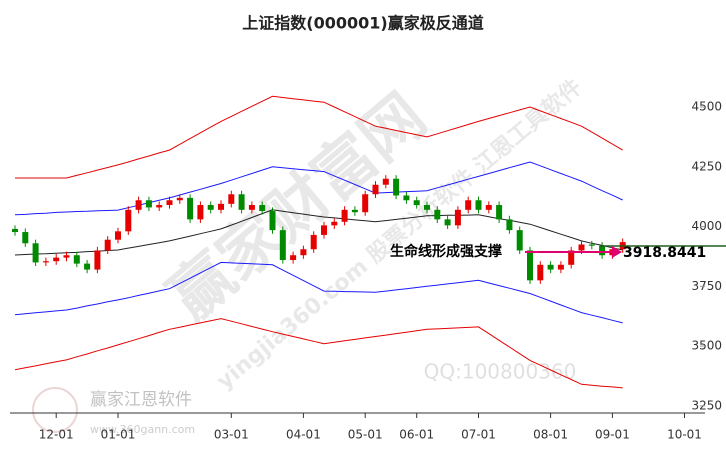 The width and height of the screenshot is (726, 454). I want to click on x-tick-label: 12-01, so click(56, 435).